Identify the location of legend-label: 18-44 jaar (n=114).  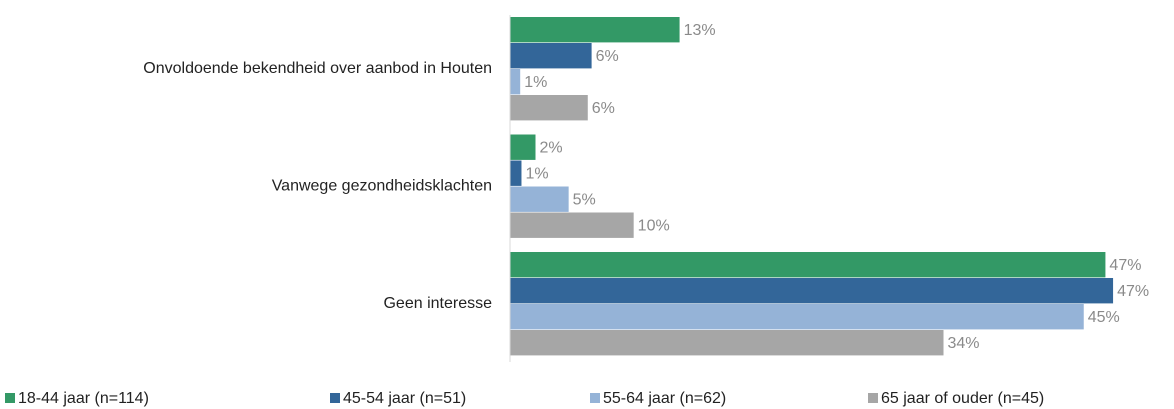
(83, 398).